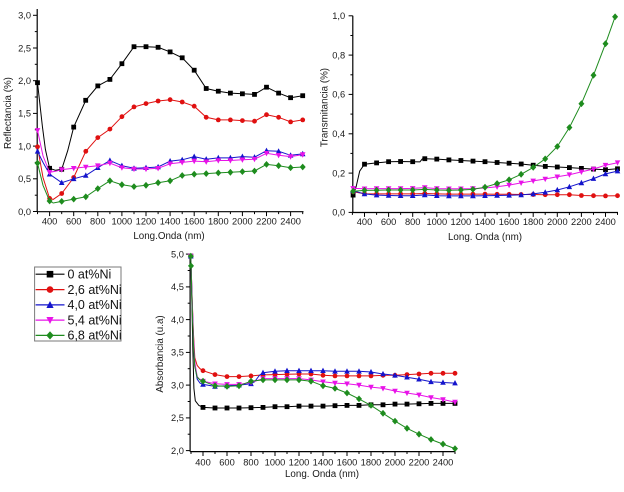  What do you see at coordinates (168, 236) in the screenshot?
I see `svg-text: Long.Onda (nm)` at bounding box center [168, 236].